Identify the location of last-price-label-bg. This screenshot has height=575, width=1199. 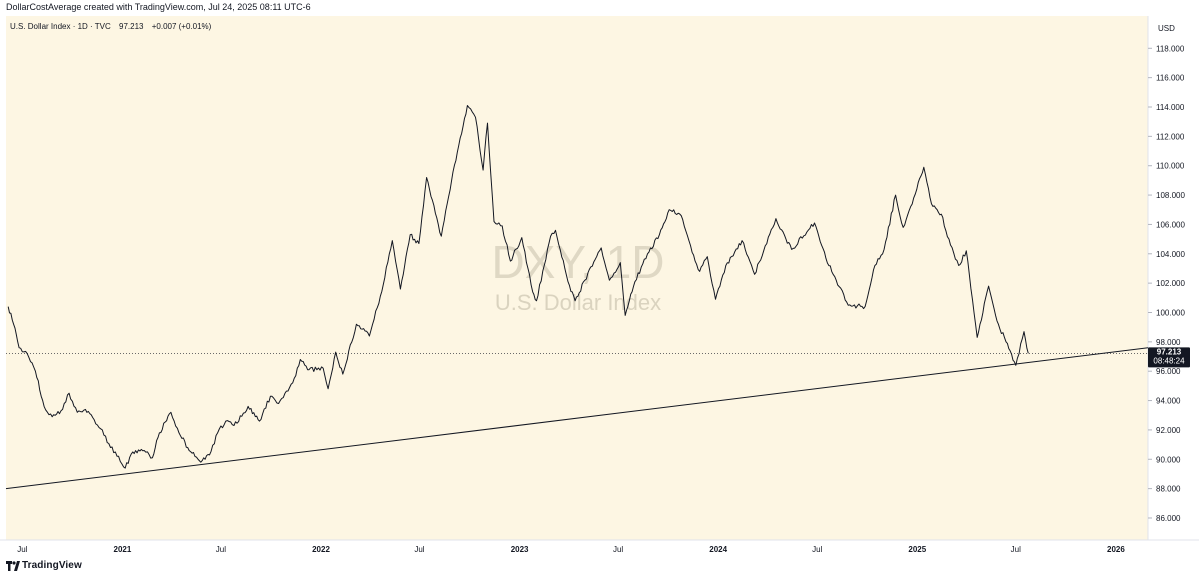
(1169, 357).